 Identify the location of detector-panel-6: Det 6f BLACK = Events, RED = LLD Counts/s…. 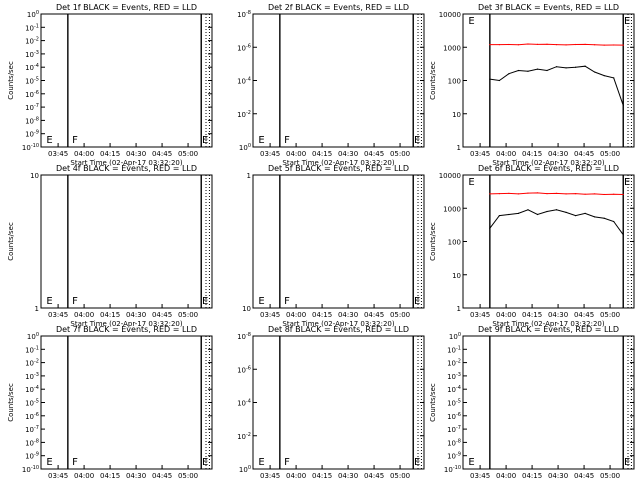
(532, 246).